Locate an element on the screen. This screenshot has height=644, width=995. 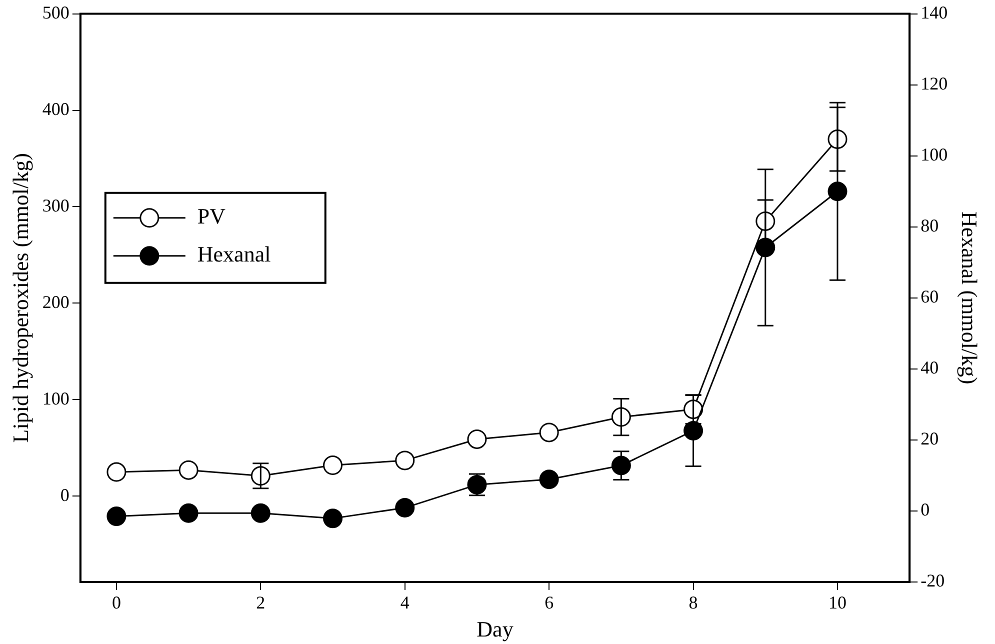
x-tick-label: 10 is located at coordinates (837, 602).